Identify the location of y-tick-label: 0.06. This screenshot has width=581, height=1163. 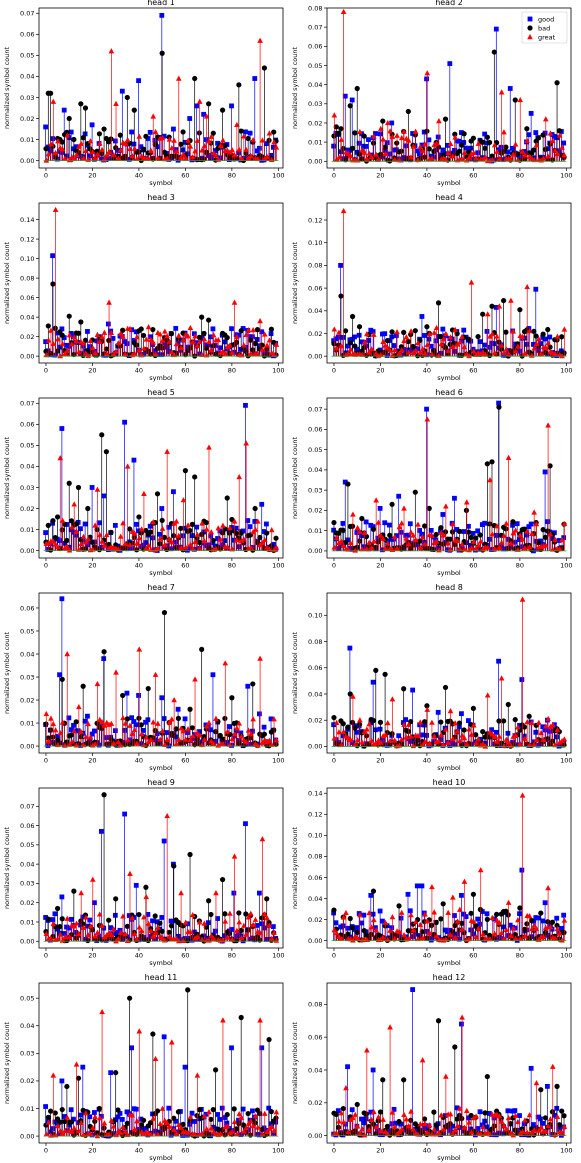
(315, 430).